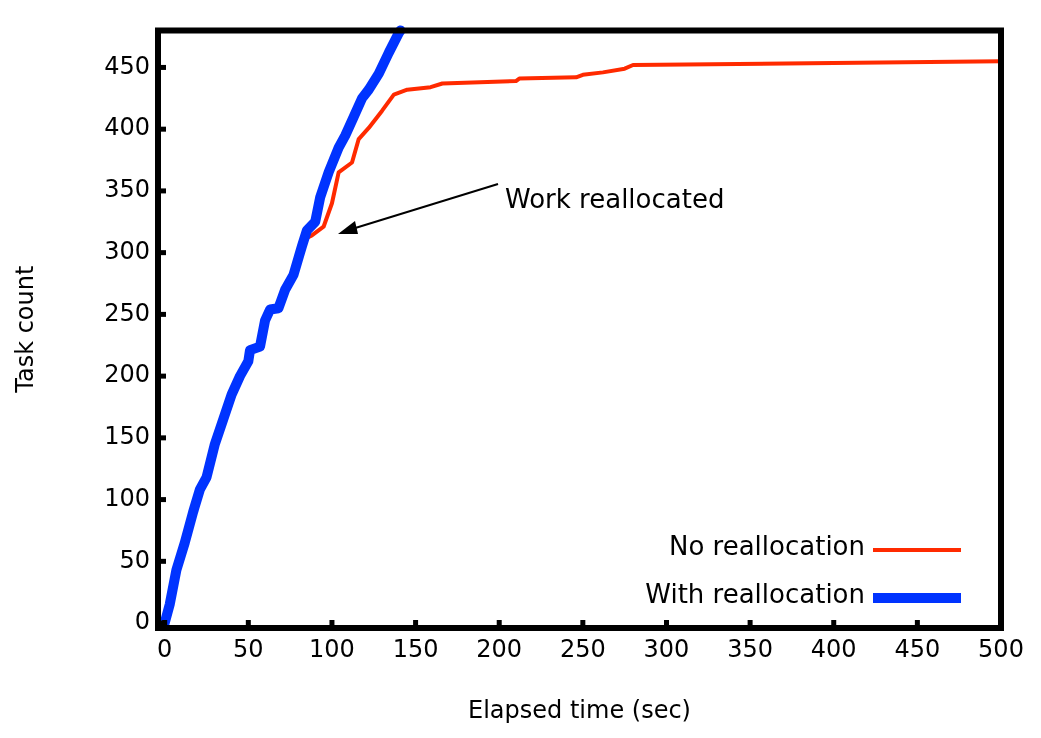 The height and width of the screenshot is (738, 1041). Describe the element at coordinates (127, 250) in the screenshot. I see `y-tick-label: 300` at that location.